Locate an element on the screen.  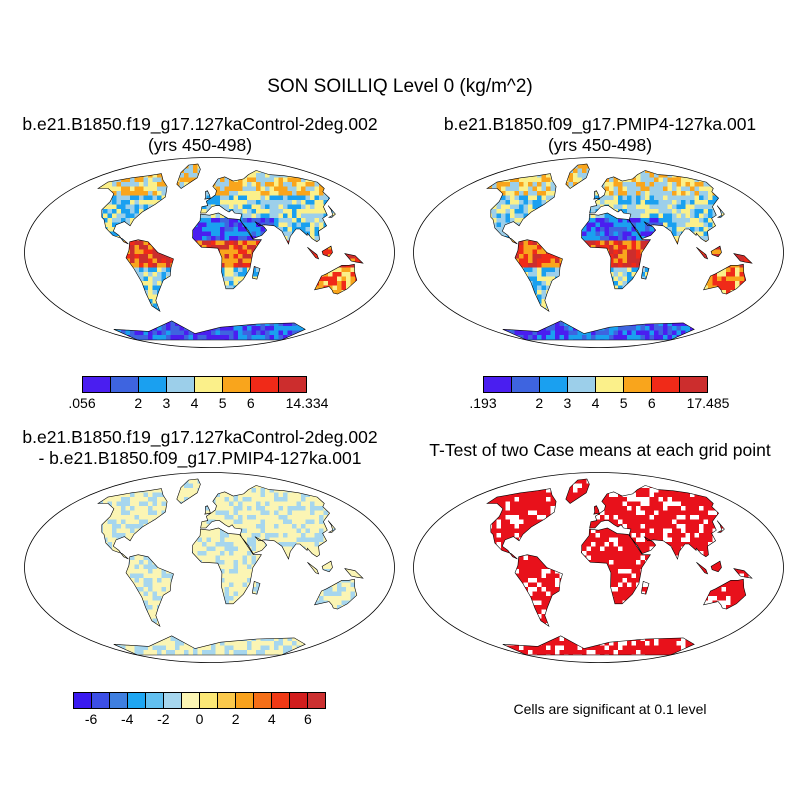
colorbar-tick-label: .056 is located at coordinates (82, 403).